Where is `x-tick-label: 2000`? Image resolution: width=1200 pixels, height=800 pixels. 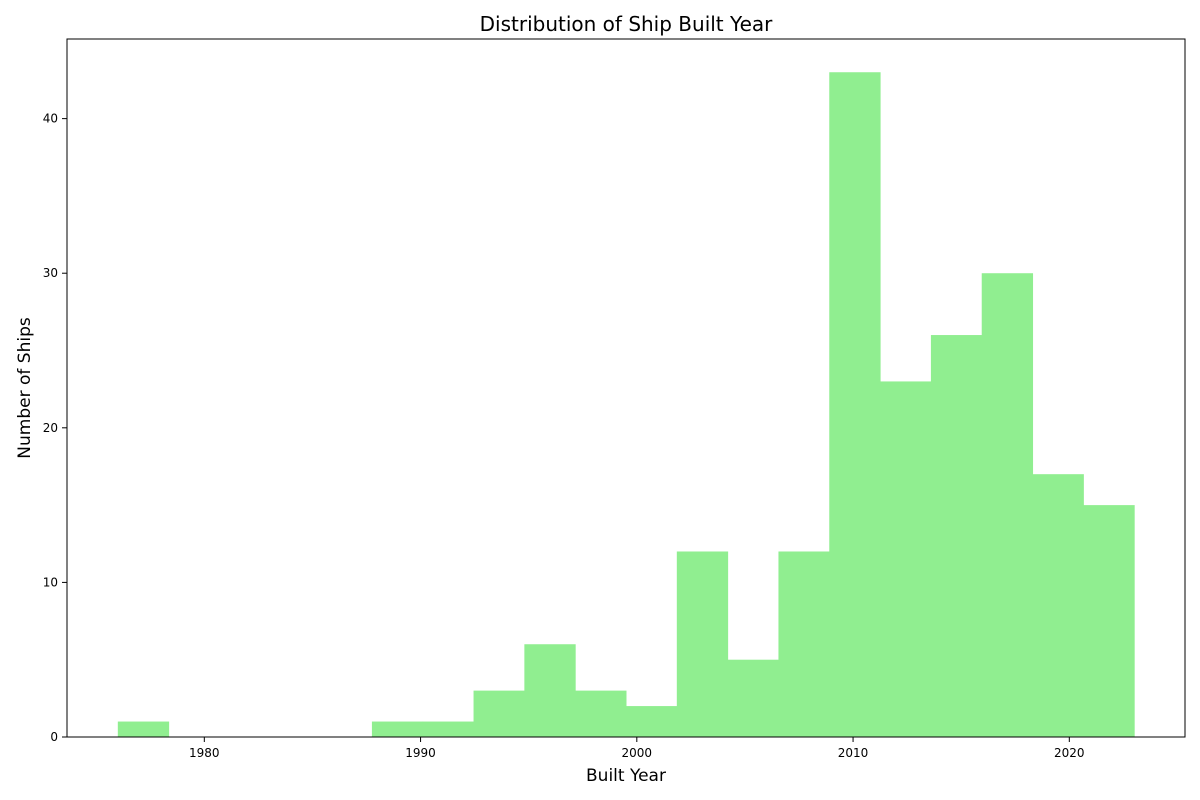 x-tick-label: 2000 is located at coordinates (637, 753).